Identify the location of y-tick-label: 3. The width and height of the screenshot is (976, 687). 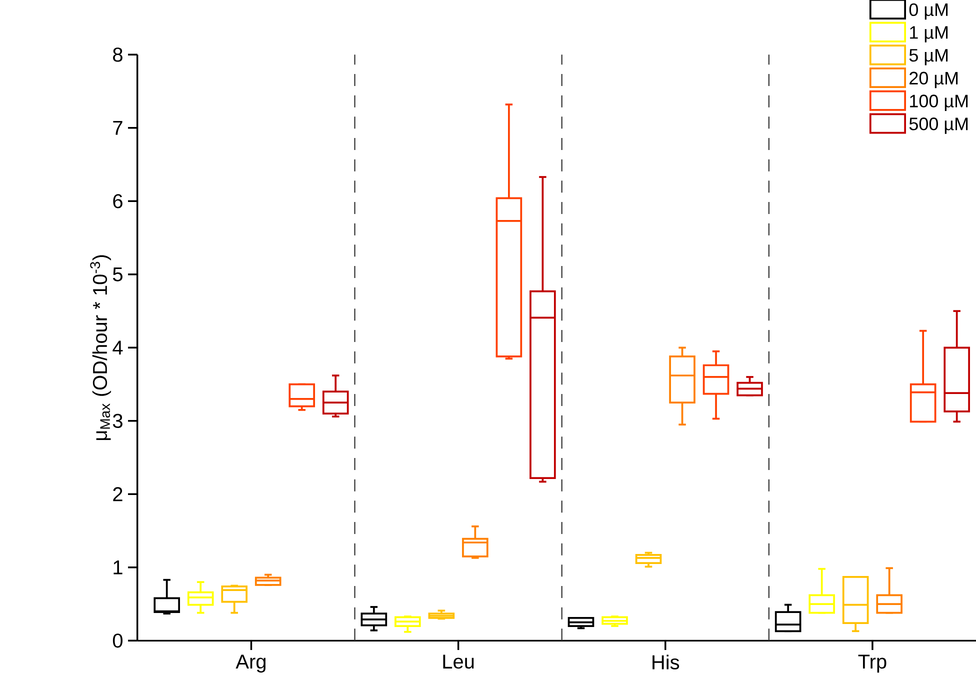
(117, 421).